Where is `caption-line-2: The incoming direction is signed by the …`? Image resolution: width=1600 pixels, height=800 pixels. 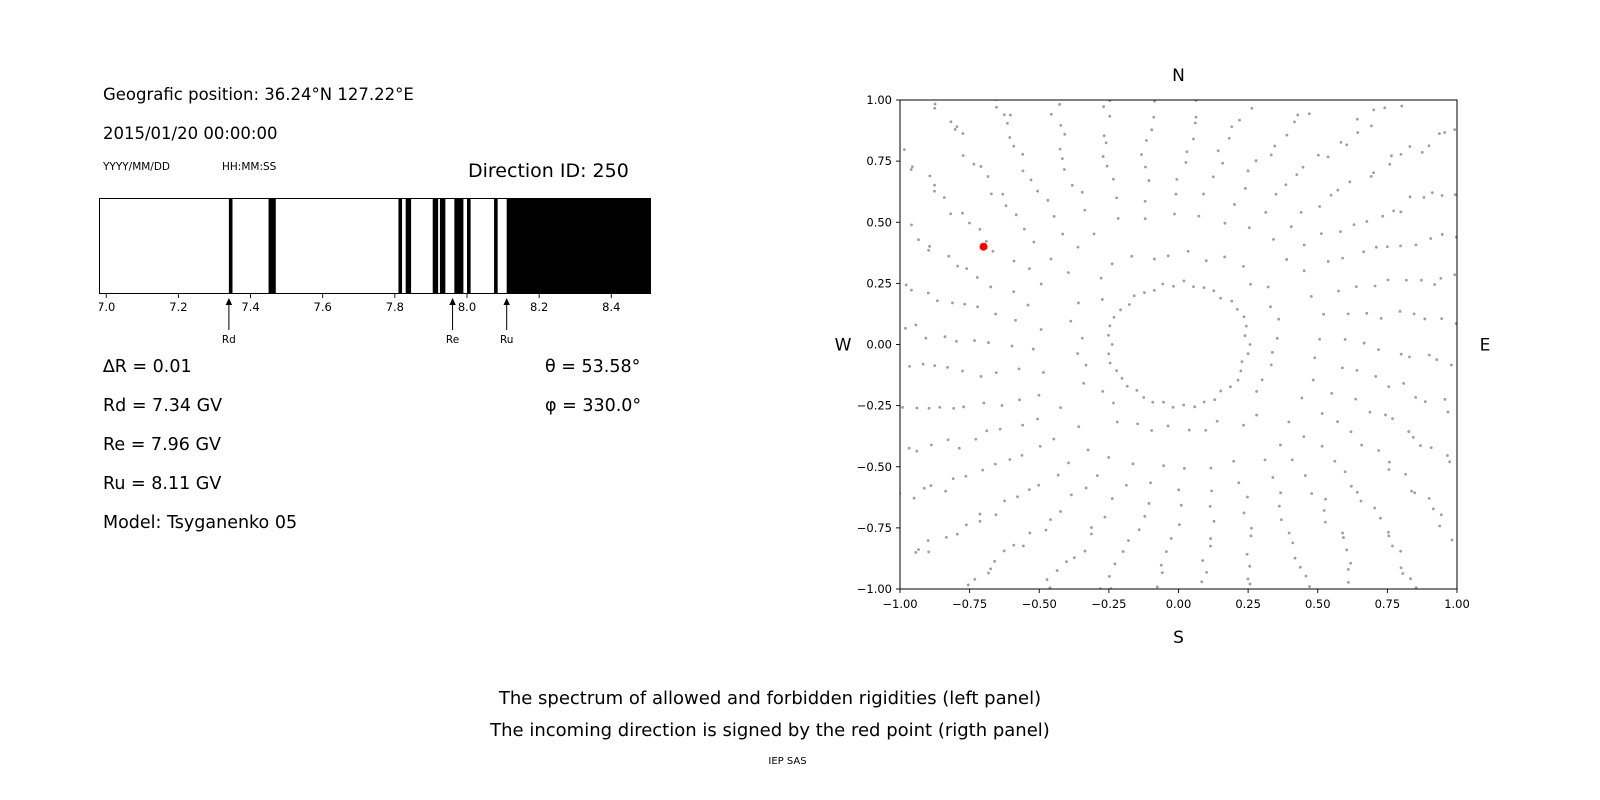 caption-line-2: The incoming direction is signed by the … is located at coordinates (770, 730).